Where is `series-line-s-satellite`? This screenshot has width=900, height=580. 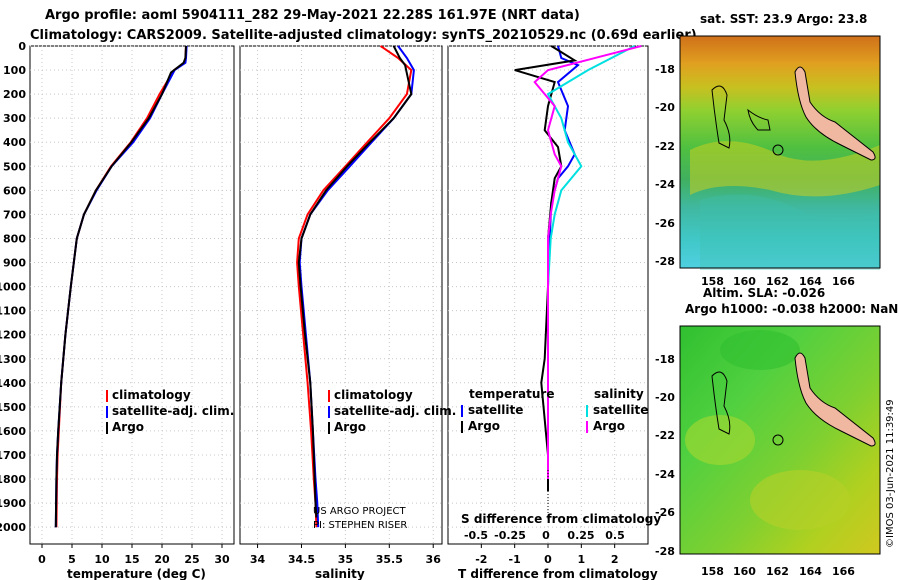
series-line-s-satellite is located at coordinates (591, 262).